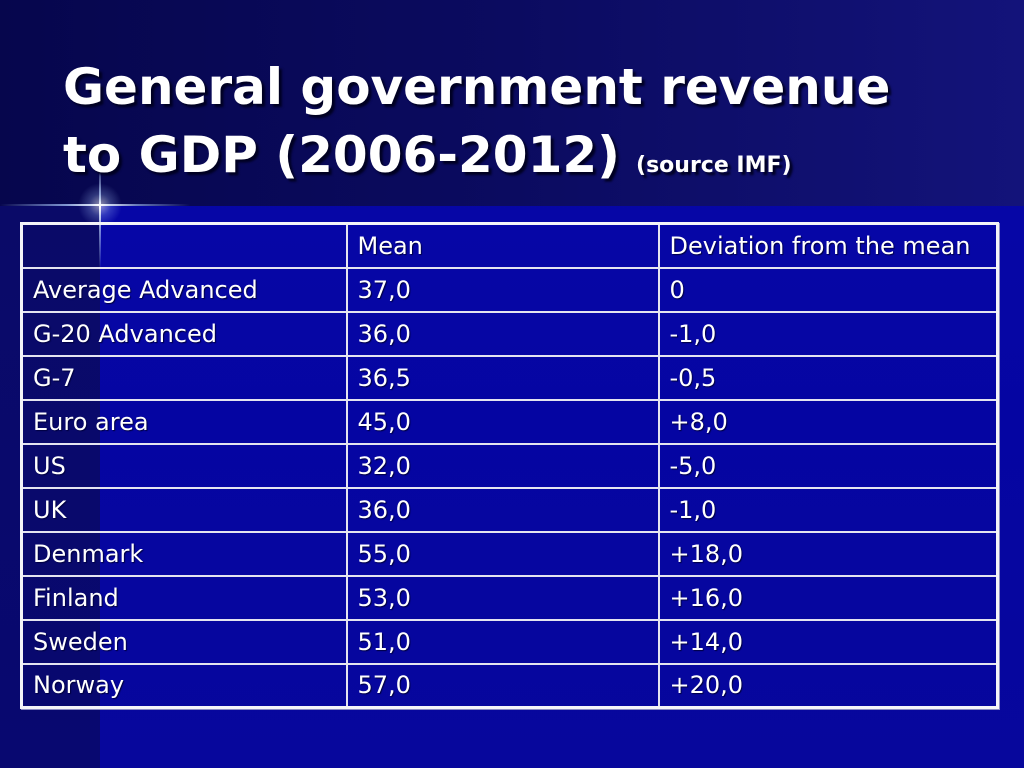  I want to click on header-deviation-cell: Deviation from the mean, so click(828, 245).